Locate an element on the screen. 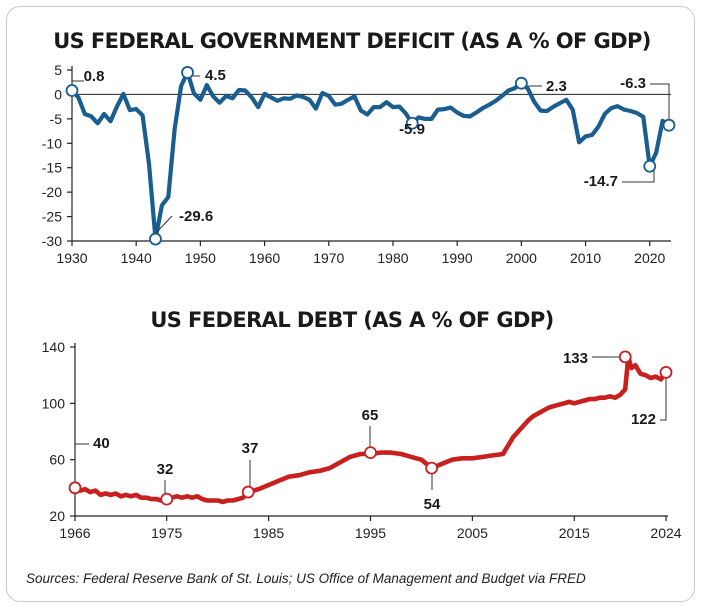 Image resolution: width=703 pixels, height=610 pixels. debt-x-tick-label: 1975 is located at coordinates (166, 533).